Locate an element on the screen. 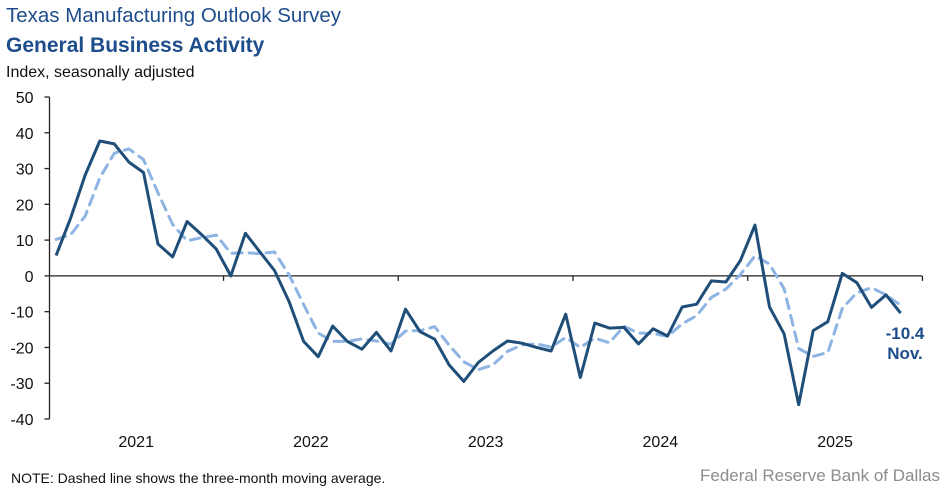  y-tick-label: -40 is located at coordinates (21, 420).